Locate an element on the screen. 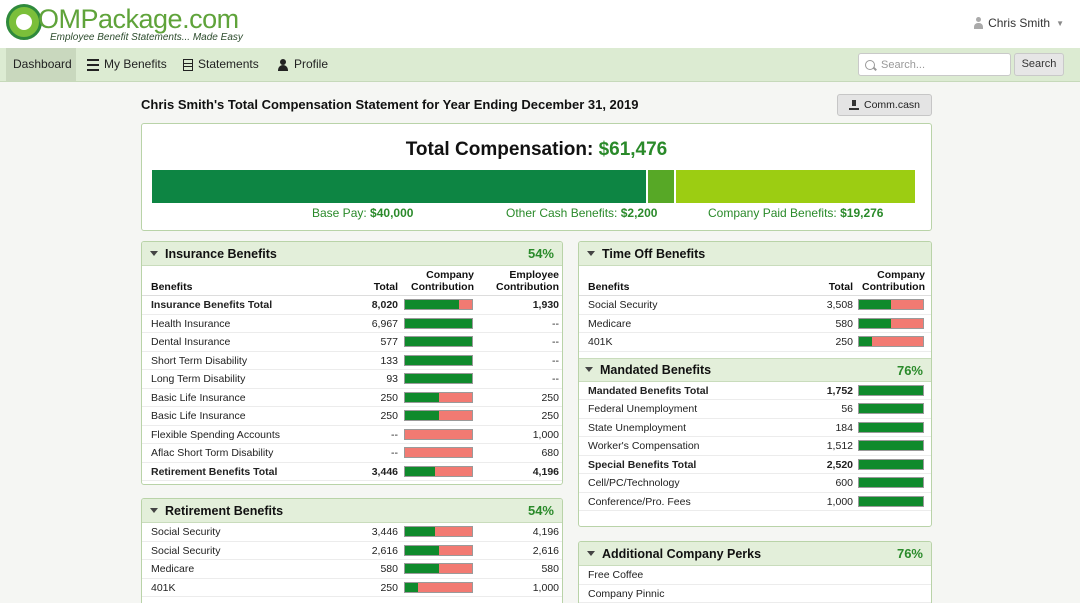 The image size is (1080, 603). mandated-benefits-header: Mandated Benefits 76% is located at coordinates (755, 369).